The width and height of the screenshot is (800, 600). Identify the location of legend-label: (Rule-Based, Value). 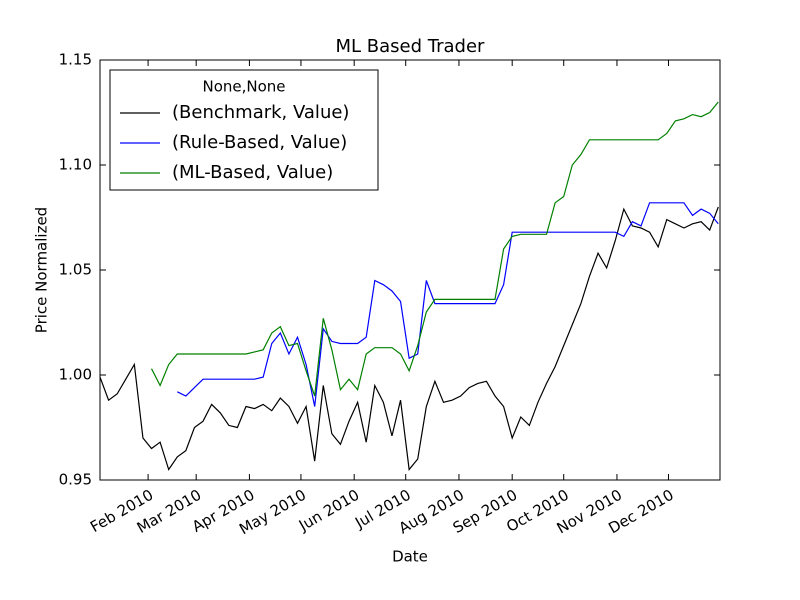
(259, 142).